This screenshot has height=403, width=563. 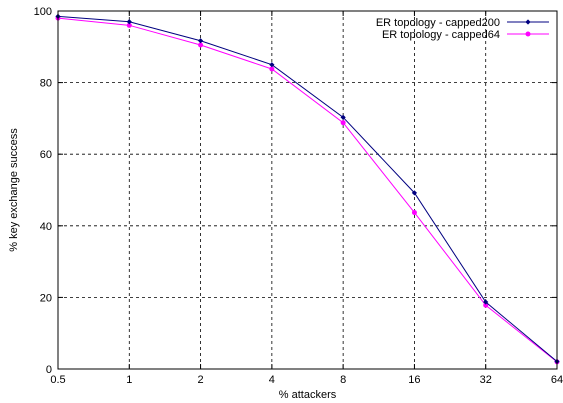 I want to click on y-tick-label: 0, so click(x=49, y=370).